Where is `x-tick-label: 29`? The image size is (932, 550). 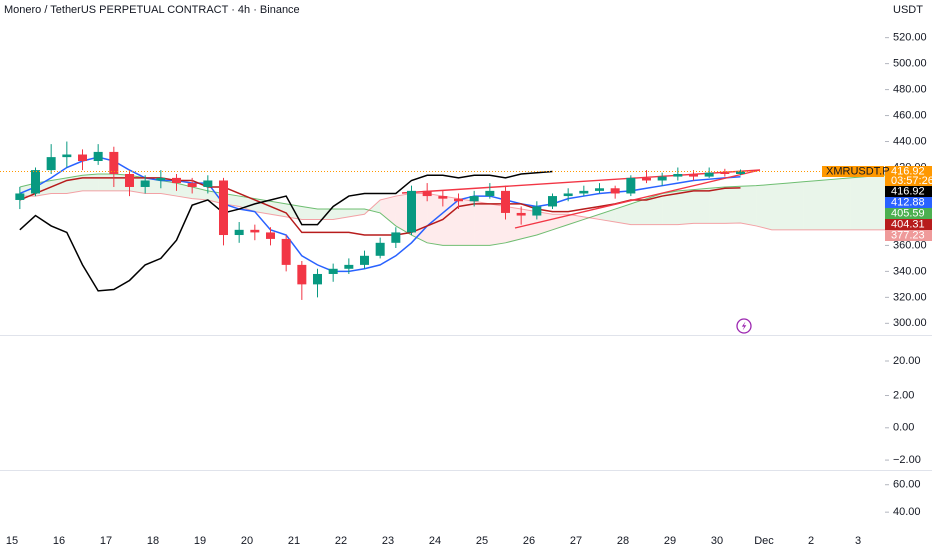
x-tick-label: 29 is located at coordinates (670, 541).